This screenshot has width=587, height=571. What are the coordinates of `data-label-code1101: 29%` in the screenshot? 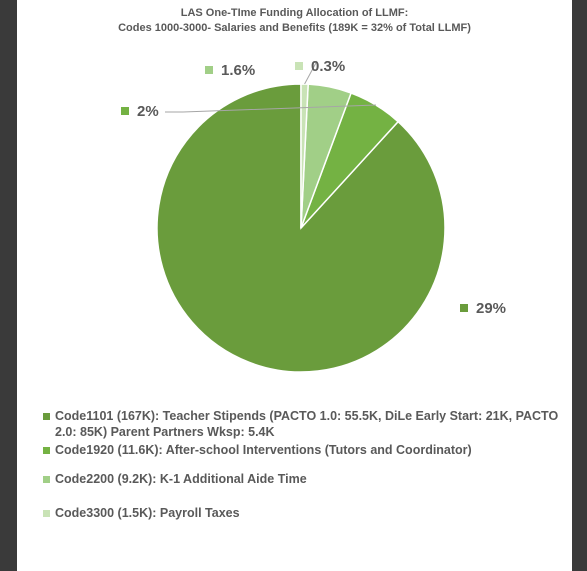 It's located at (491, 308).